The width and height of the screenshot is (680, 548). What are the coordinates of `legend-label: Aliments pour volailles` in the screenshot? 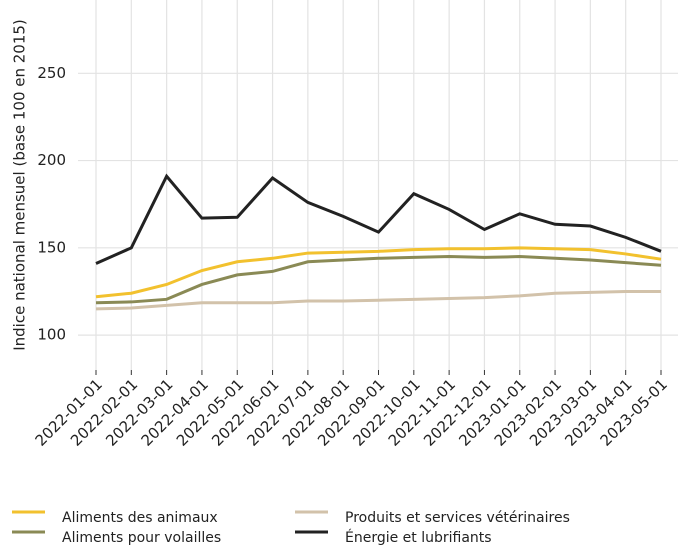 It's located at (141, 538).